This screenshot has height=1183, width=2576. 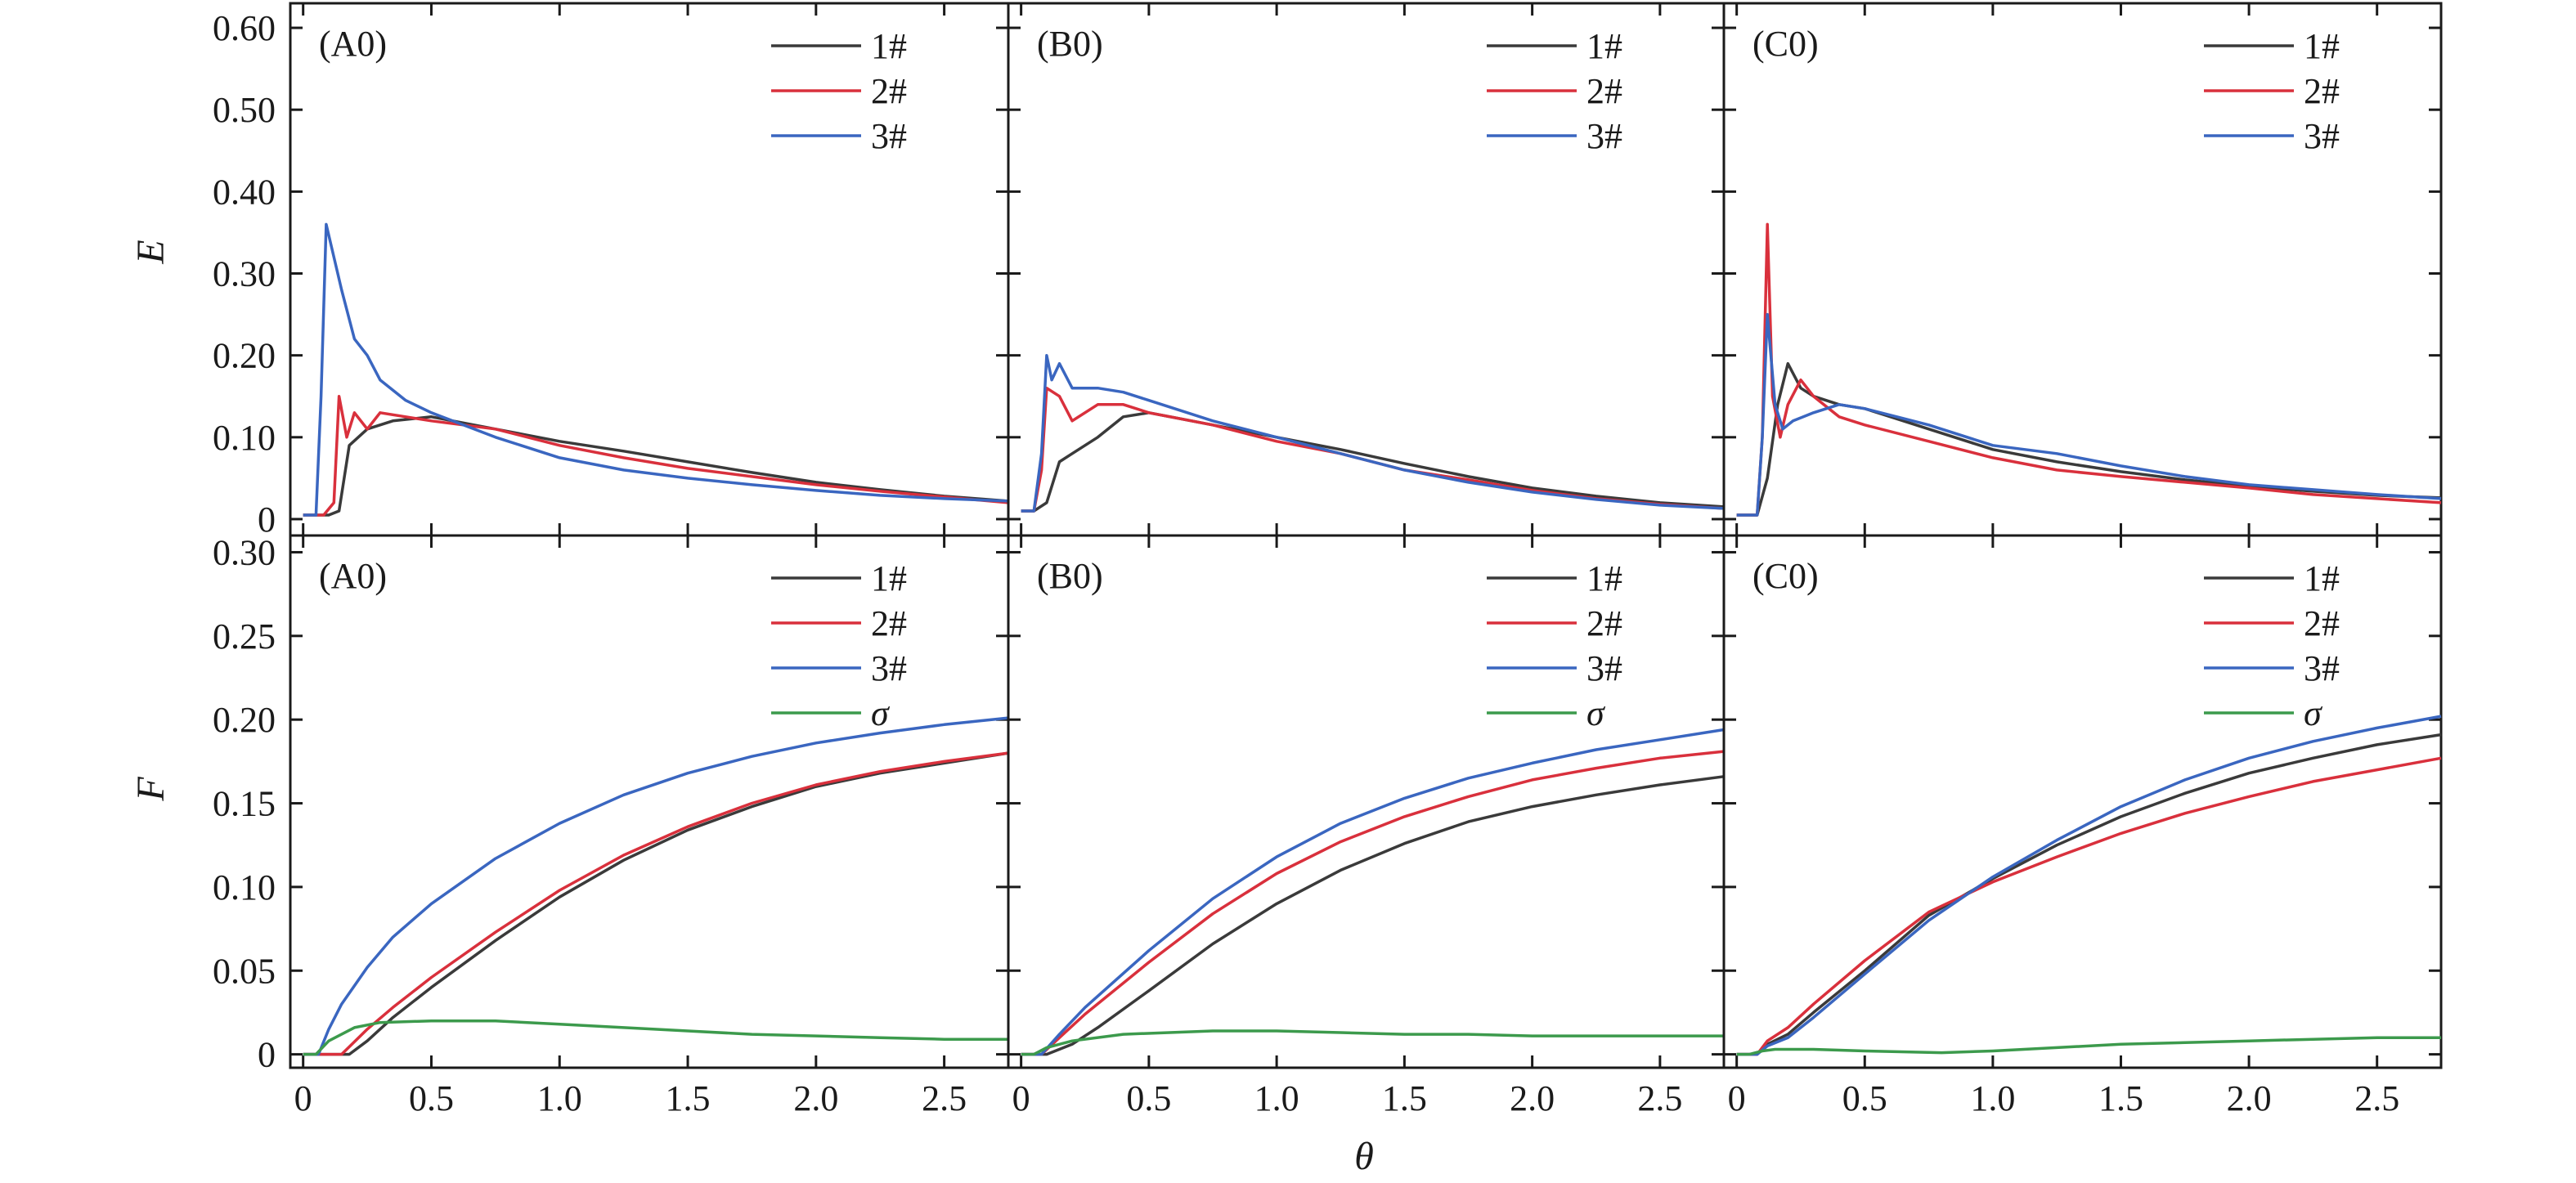 What do you see at coordinates (1364, 1157) in the screenshot?
I see `x-axis-title: θ` at bounding box center [1364, 1157].